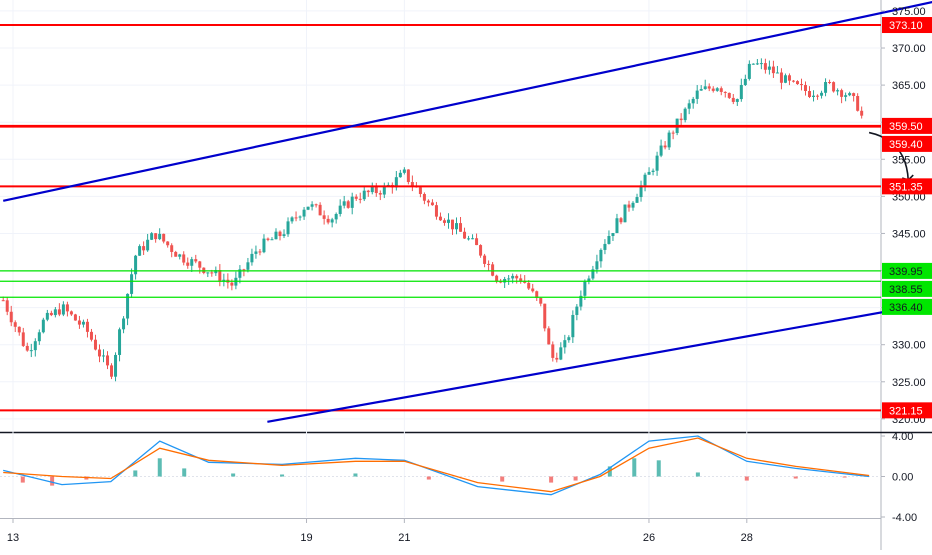  What do you see at coordinates (899, 477) in the screenshot?
I see `macd-axis: 4.00 0.00 -4.00` at bounding box center [899, 477].